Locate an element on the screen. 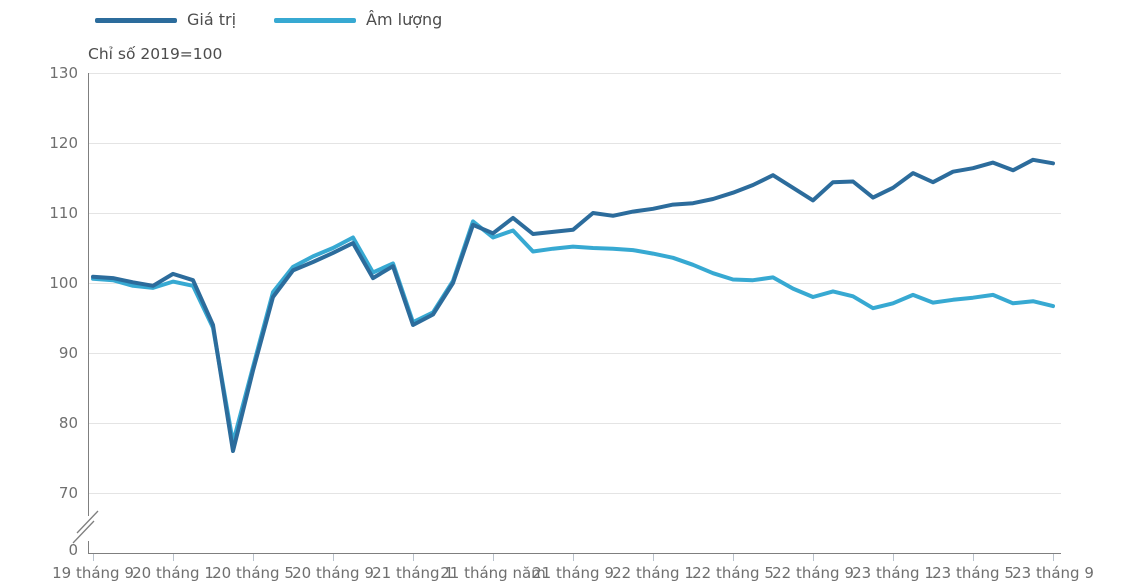  x-tick-label-9: 22 tháng 9 is located at coordinates (813, 573).